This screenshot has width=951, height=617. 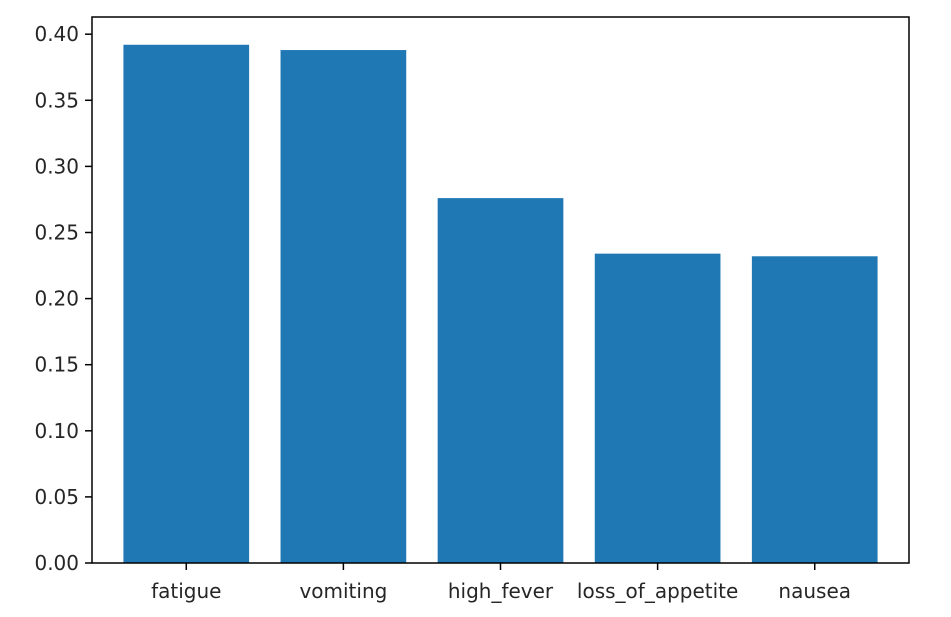 What do you see at coordinates (56, 100) in the screenshot?
I see `y-tick-label: 0.35` at bounding box center [56, 100].